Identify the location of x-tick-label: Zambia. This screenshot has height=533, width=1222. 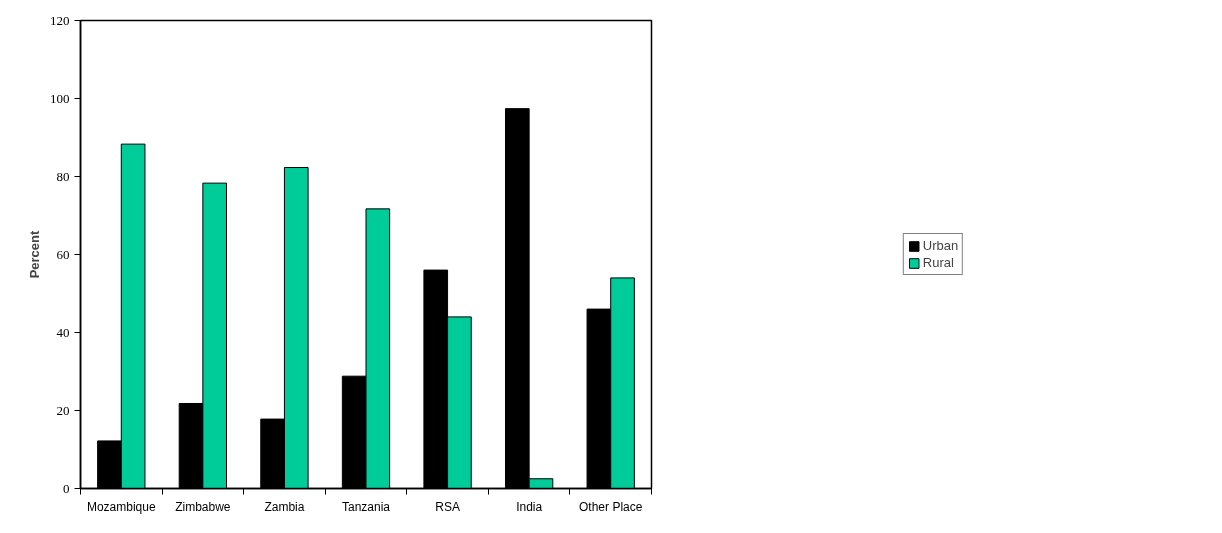
(284, 506).